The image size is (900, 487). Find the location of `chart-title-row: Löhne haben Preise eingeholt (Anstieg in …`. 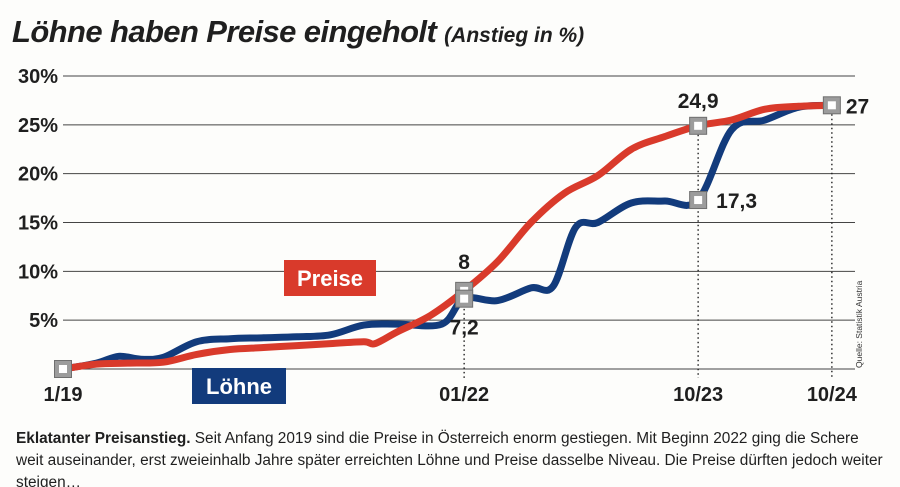

chart-title-row: Löhne haben Preise eingeholt (Anstieg in … is located at coordinates (298, 32).